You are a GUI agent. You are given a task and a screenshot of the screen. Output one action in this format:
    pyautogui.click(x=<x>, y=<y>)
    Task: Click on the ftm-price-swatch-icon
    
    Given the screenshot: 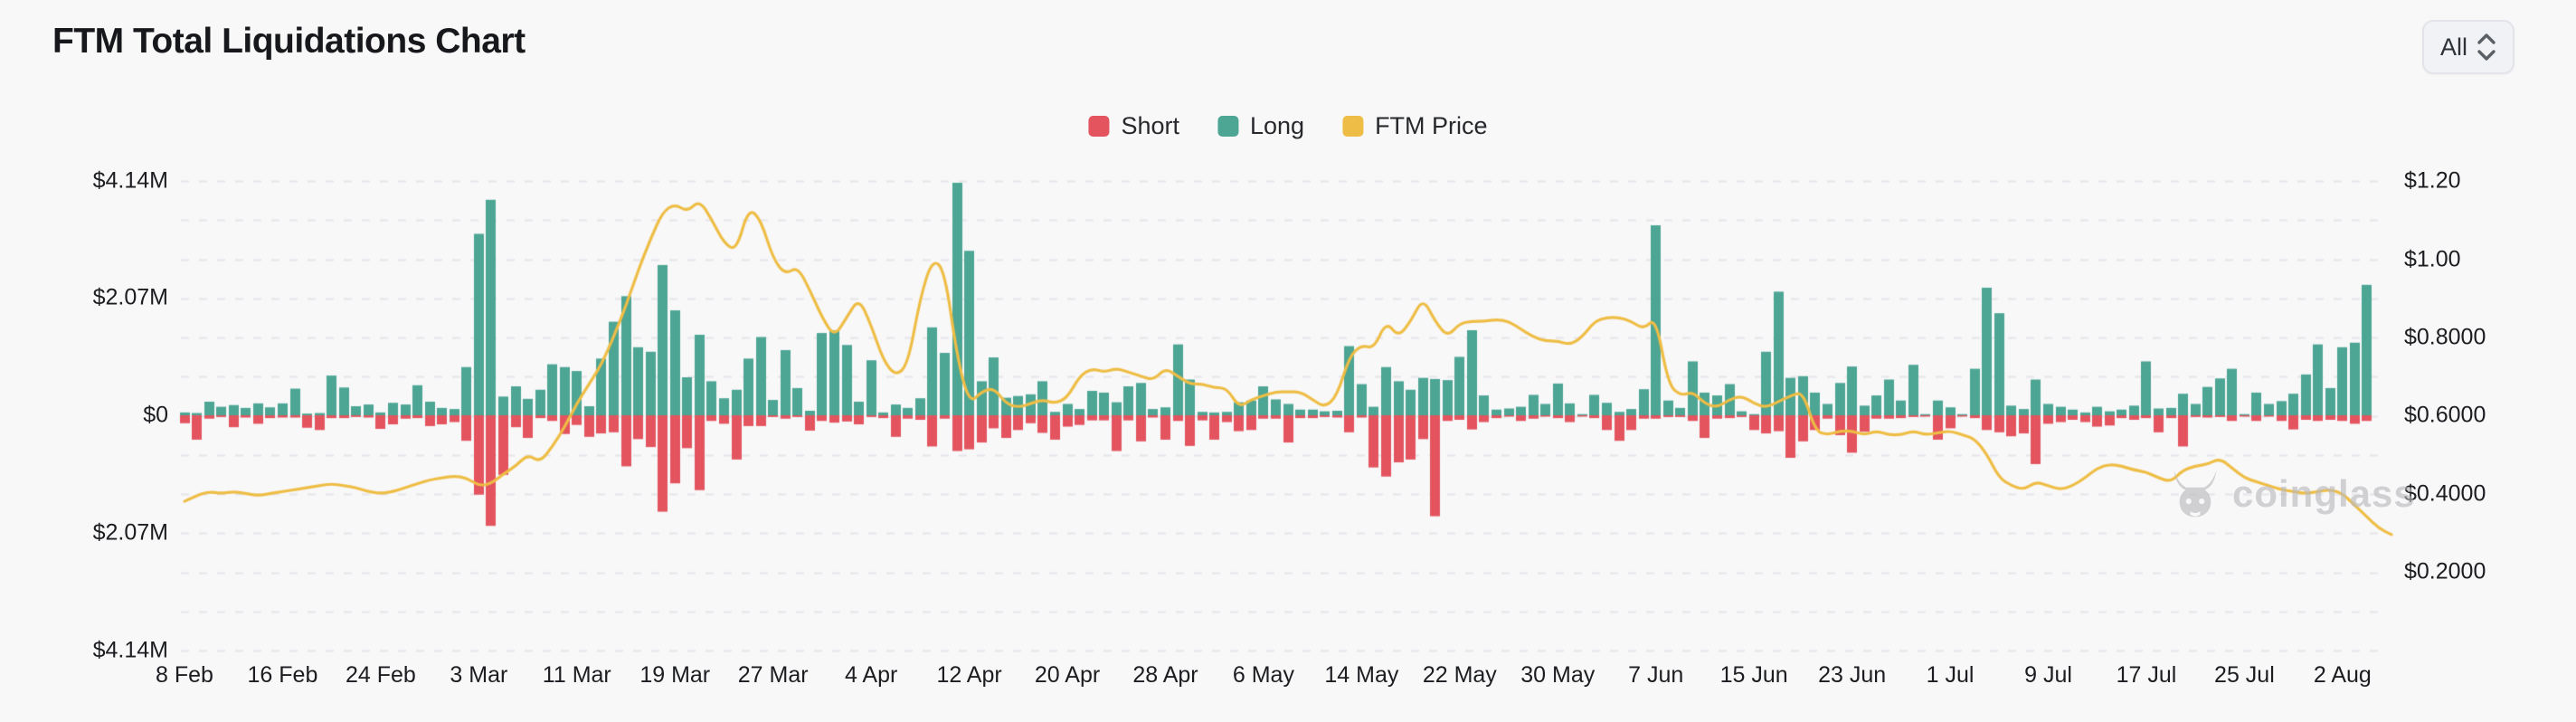 What is the action you would take?
    pyautogui.click(x=1353, y=127)
    